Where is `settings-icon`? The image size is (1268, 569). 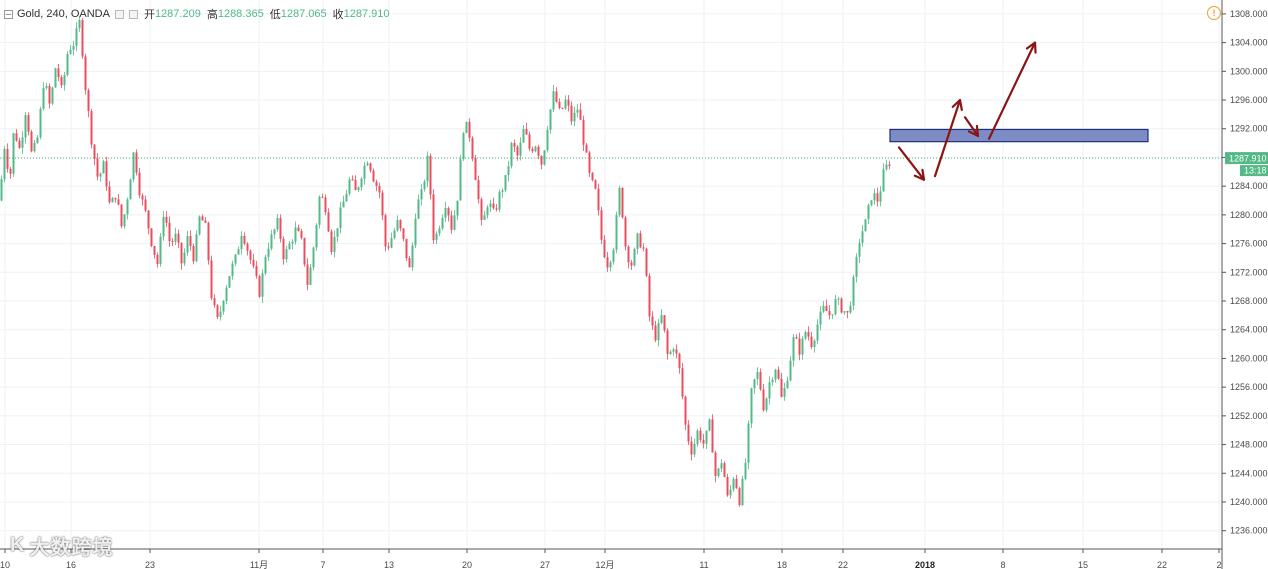 settings-icon is located at coordinates (119, 14).